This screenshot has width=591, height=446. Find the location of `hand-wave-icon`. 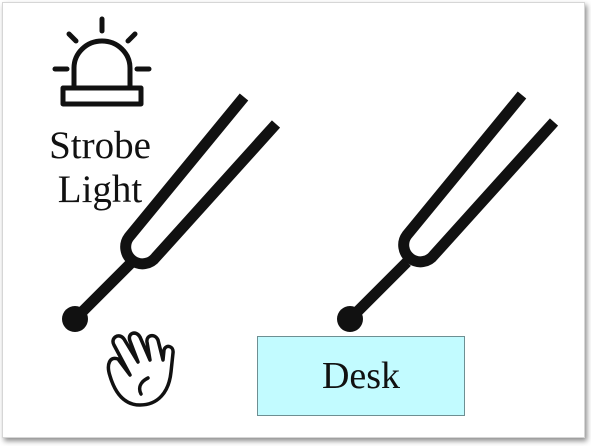

hand-wave-icon is located at coordinates (140, 369).